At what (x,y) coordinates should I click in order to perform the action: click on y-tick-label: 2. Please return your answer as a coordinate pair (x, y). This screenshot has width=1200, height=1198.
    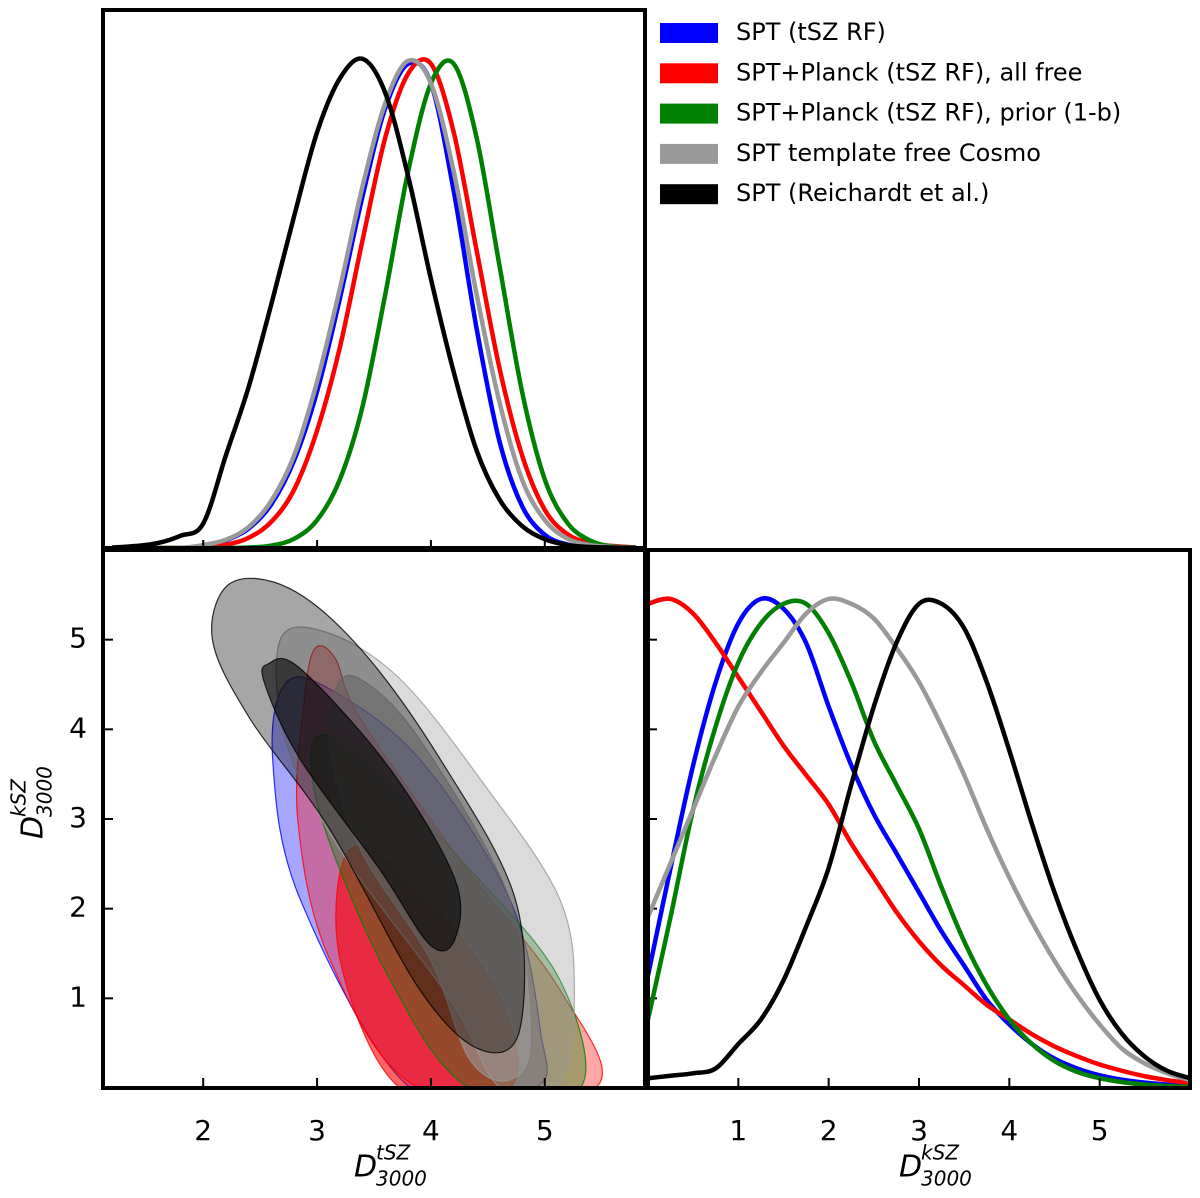
    Looking at the image, I should click on (78, 907).